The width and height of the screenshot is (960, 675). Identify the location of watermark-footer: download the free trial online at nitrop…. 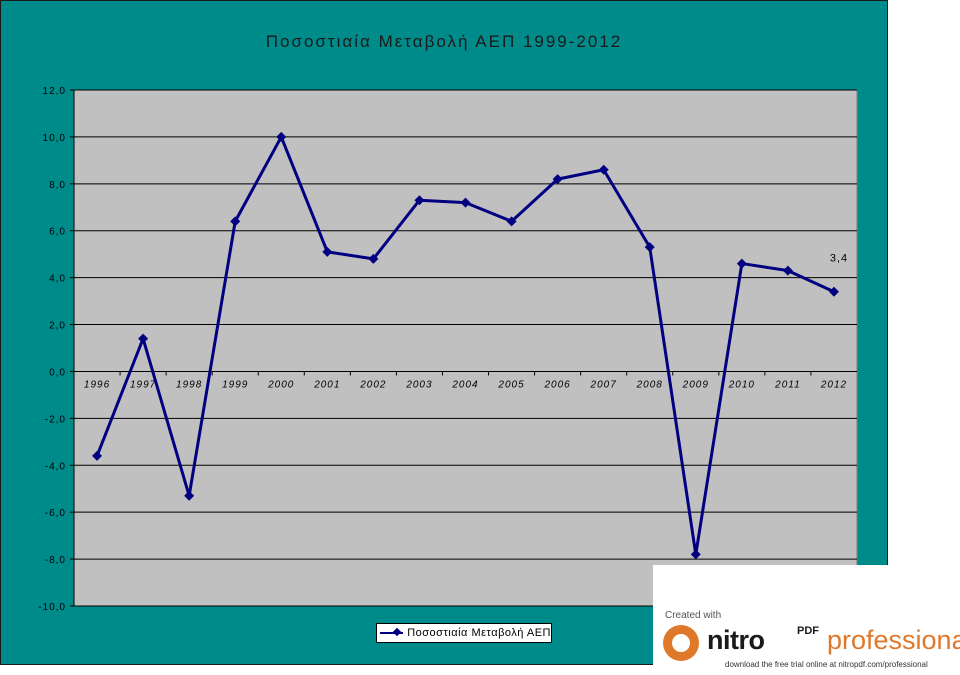
(826, 664).